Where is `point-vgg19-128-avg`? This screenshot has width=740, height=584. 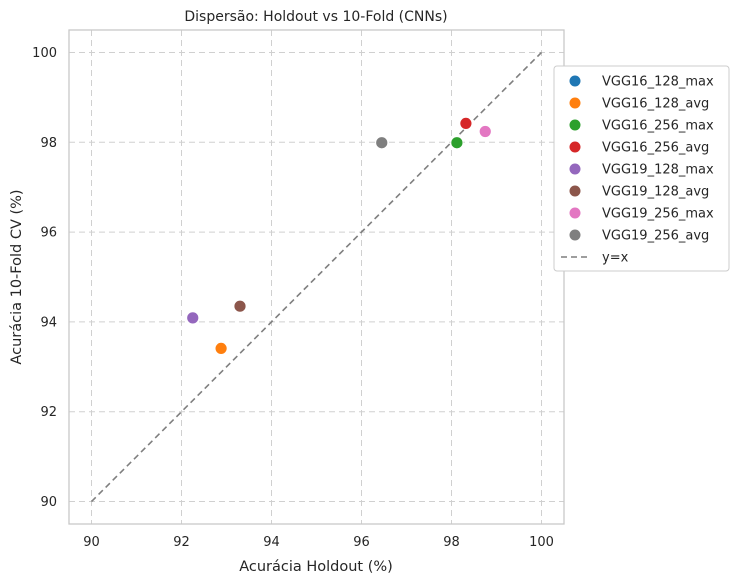 point-vgg19-128-avg is located at coordinates (240, 306).